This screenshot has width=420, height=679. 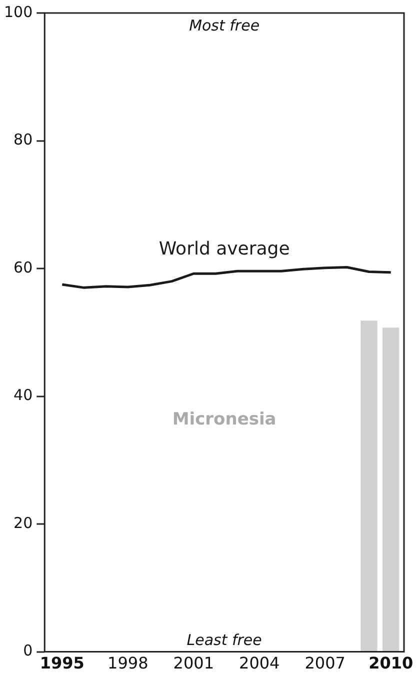 I want to click on y-tick-label: 40, so click(x=23, y=395).